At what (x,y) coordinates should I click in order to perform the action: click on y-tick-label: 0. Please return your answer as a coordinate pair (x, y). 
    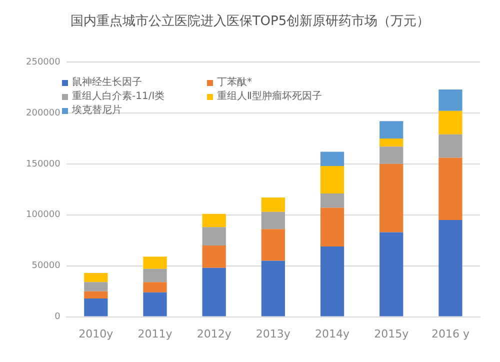
    Looking at the image, I should click on (57, 317).